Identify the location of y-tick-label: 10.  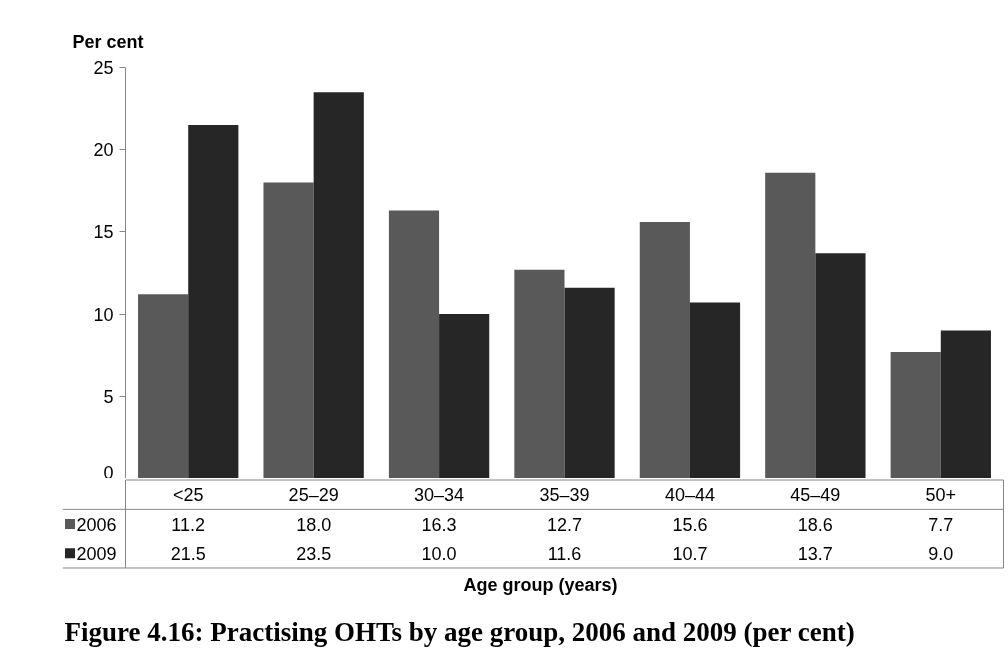
(103, 314).